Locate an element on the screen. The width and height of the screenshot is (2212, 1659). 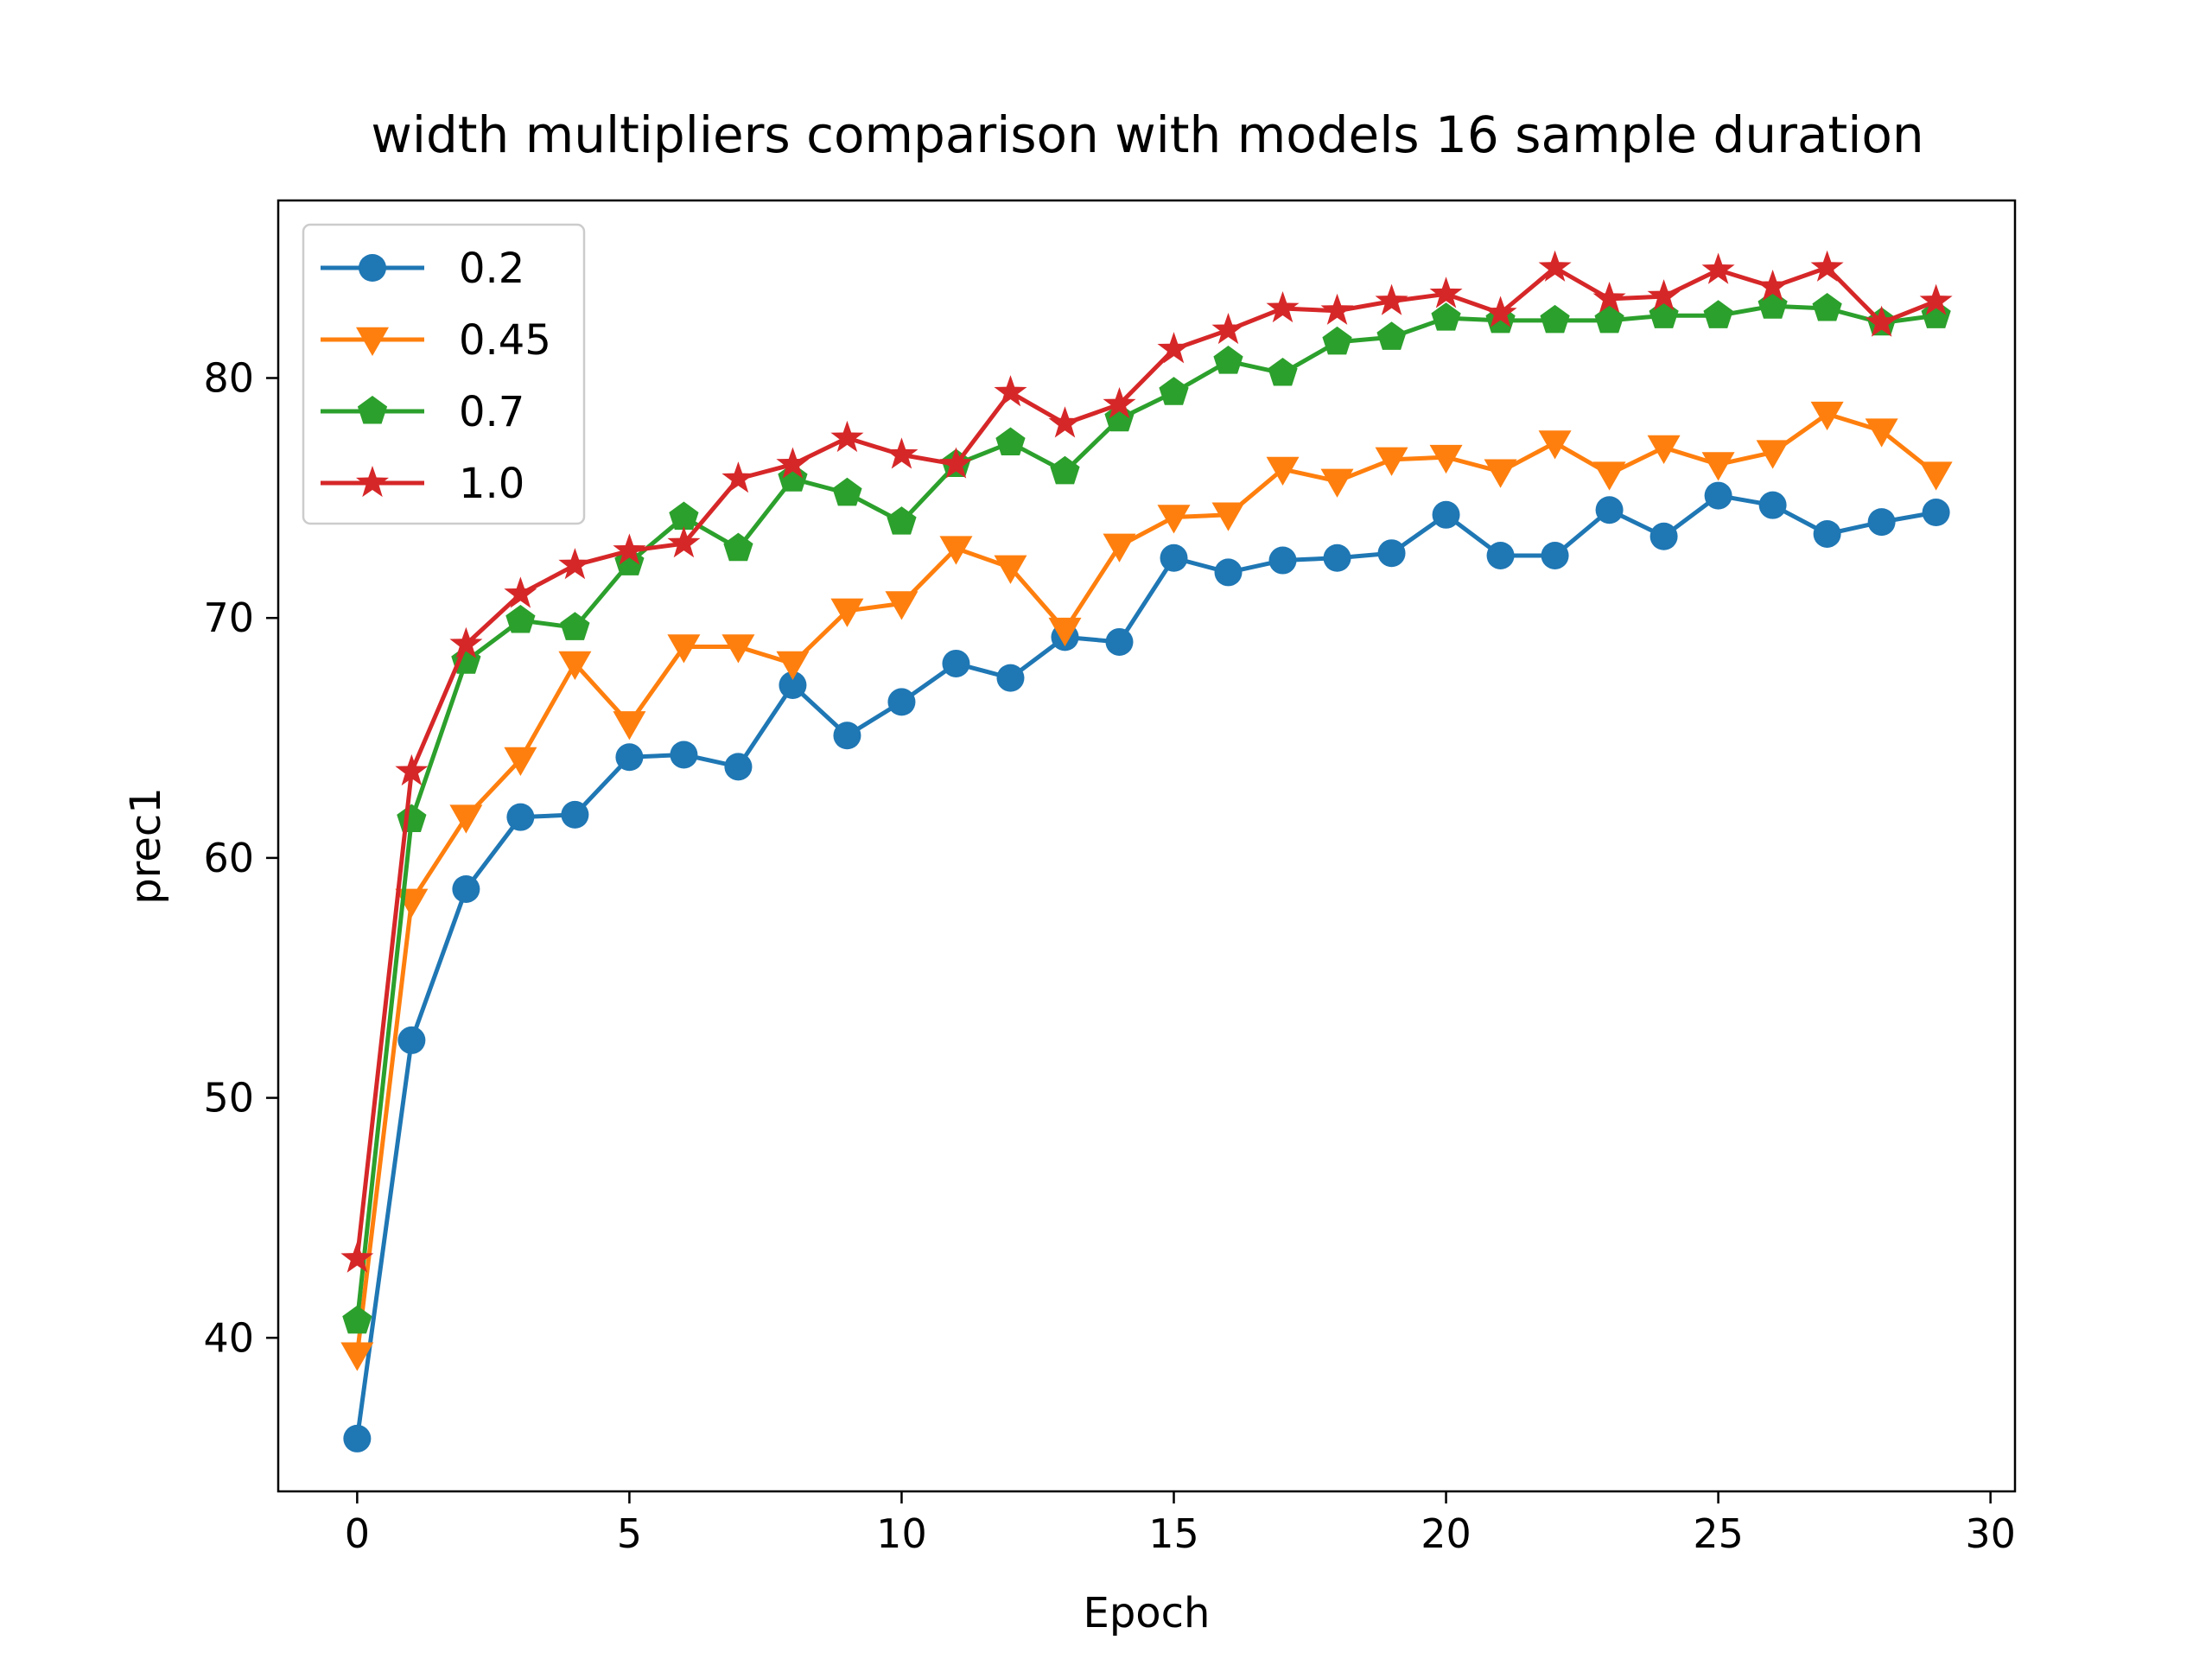
y-axis-ticks: 40 50 60 70 80 is located at coordinates (240, 857).